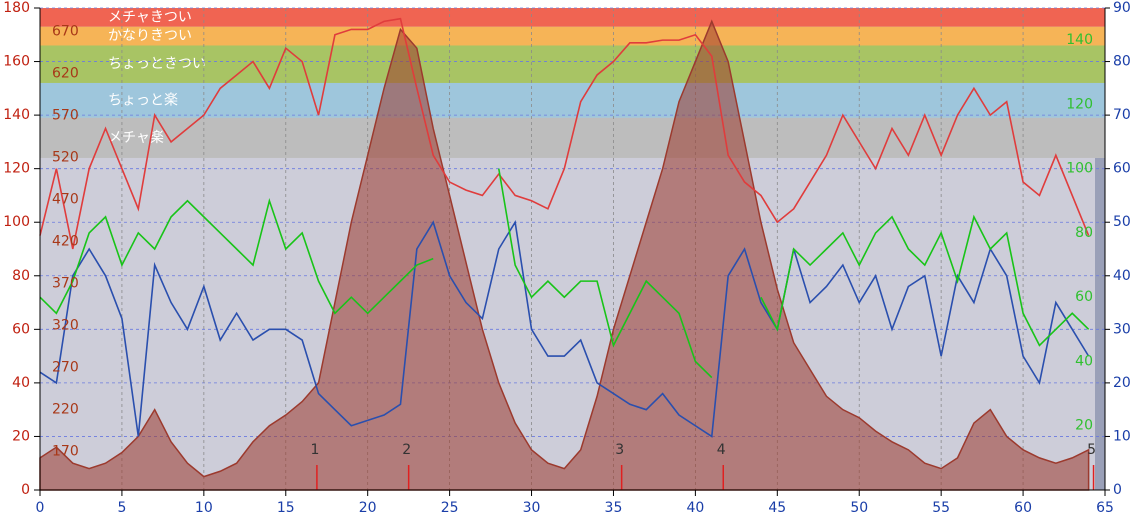 The width and height of the screenshot is (1138, 520). Describe the element at coordinates (157, 64) in the screenshot. I see `zone-label: ちょっときつい` at that location.